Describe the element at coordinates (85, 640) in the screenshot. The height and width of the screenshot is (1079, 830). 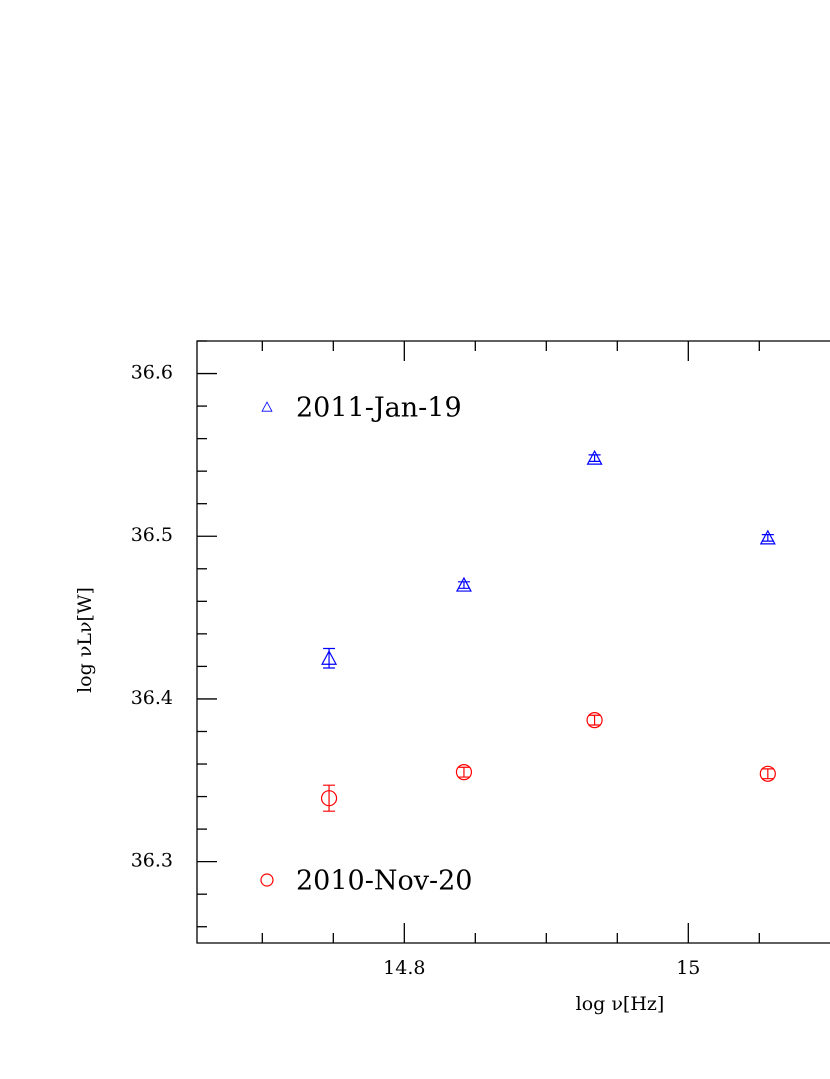
I see `y-axis-label: log νLν[W]` at that location.